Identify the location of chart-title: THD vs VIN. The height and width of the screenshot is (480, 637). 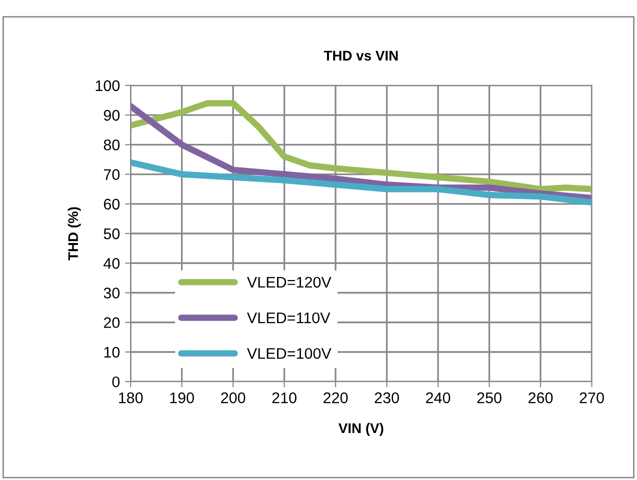
(361, 55).